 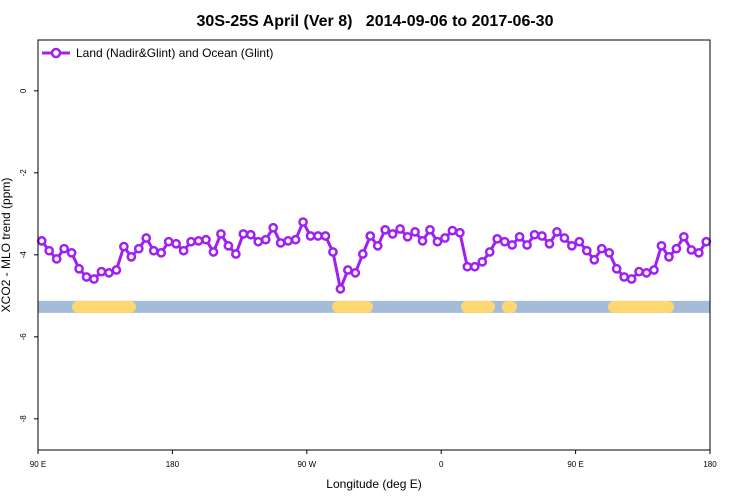 What do you see at coordinates (306, 464) in the screenshot?
I see `x-tick-label: 90 W` at bounding box center [306, 464].